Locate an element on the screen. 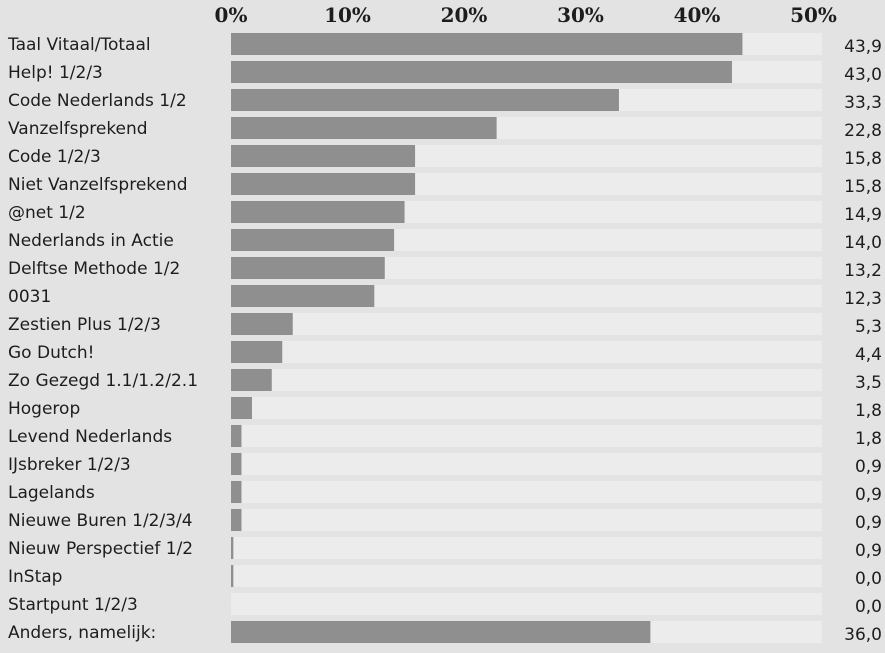 The width and height of the screenshot is (885, 653). bar-row: Zo Gezegd 1.1/1.2/2.1 3,5 is located at coordinates (445, 381).